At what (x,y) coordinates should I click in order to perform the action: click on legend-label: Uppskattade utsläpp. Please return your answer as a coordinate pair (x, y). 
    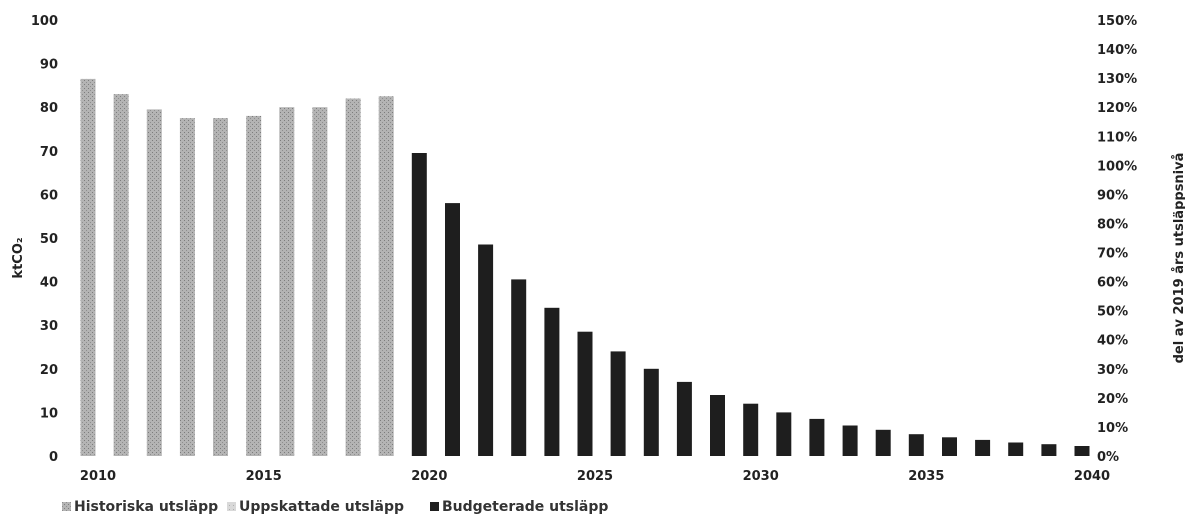
    Looking at the image, I should click on (321, 507).